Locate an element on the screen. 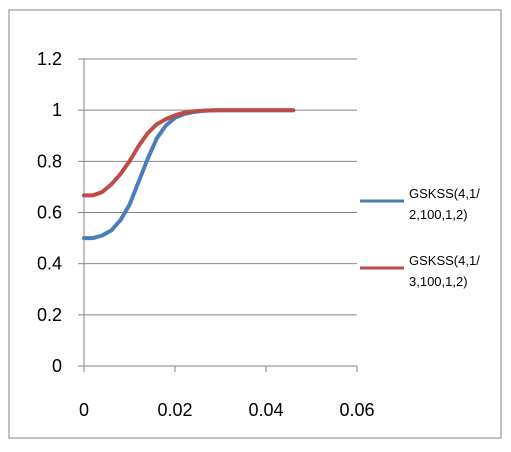 The height and width of the screenshot is (452, 511). x-tick-label: 0 is located at coordinates (84, 410).